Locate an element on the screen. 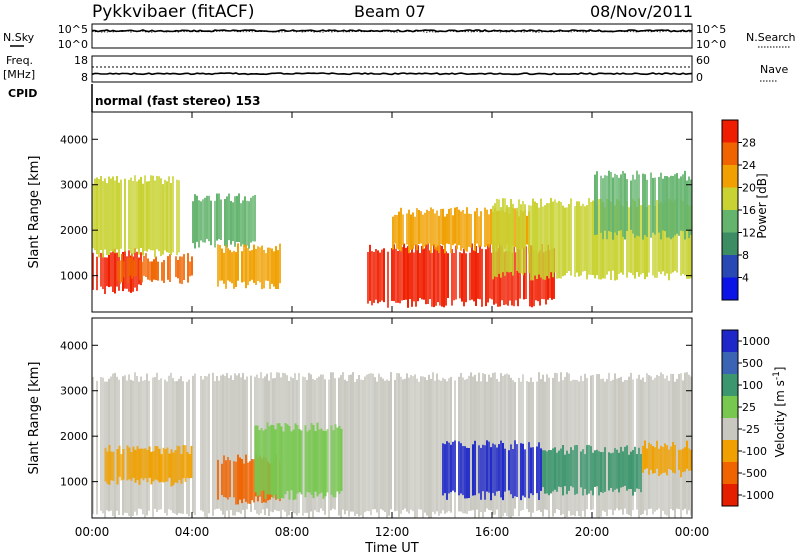  power-colorbar-tick: 12 is located at coordinates (749, 233).